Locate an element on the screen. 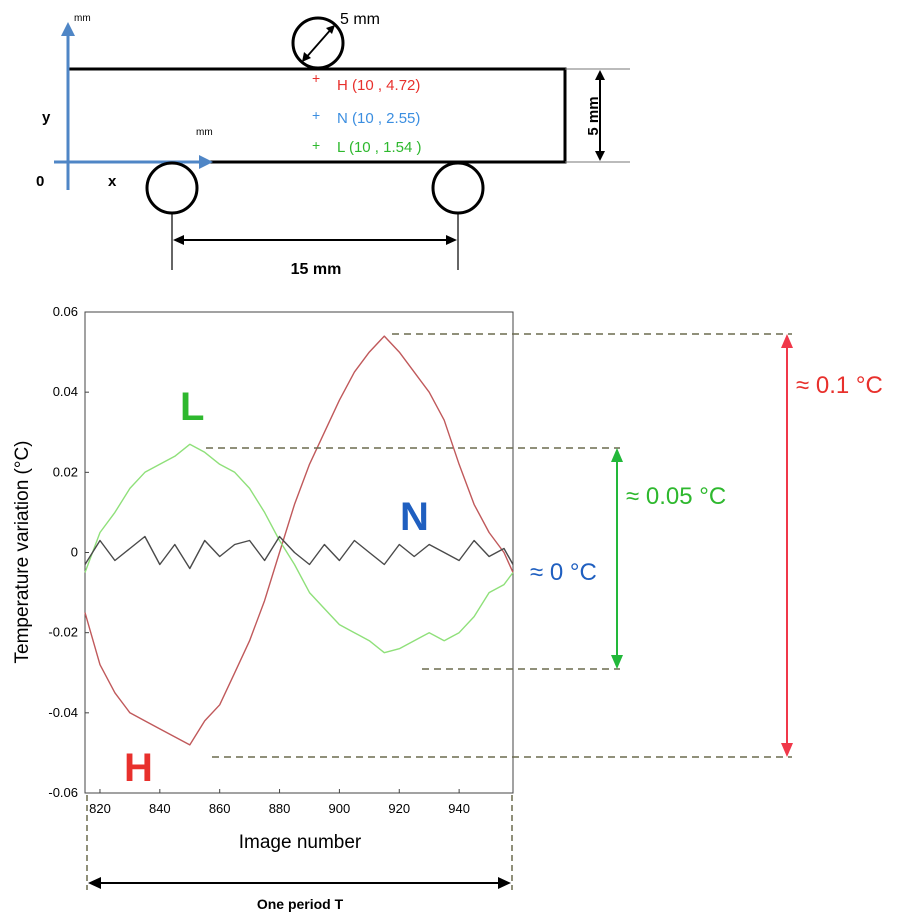  amplitude-label-n: ≈ 0 °C is located at coordinates (563, 572).